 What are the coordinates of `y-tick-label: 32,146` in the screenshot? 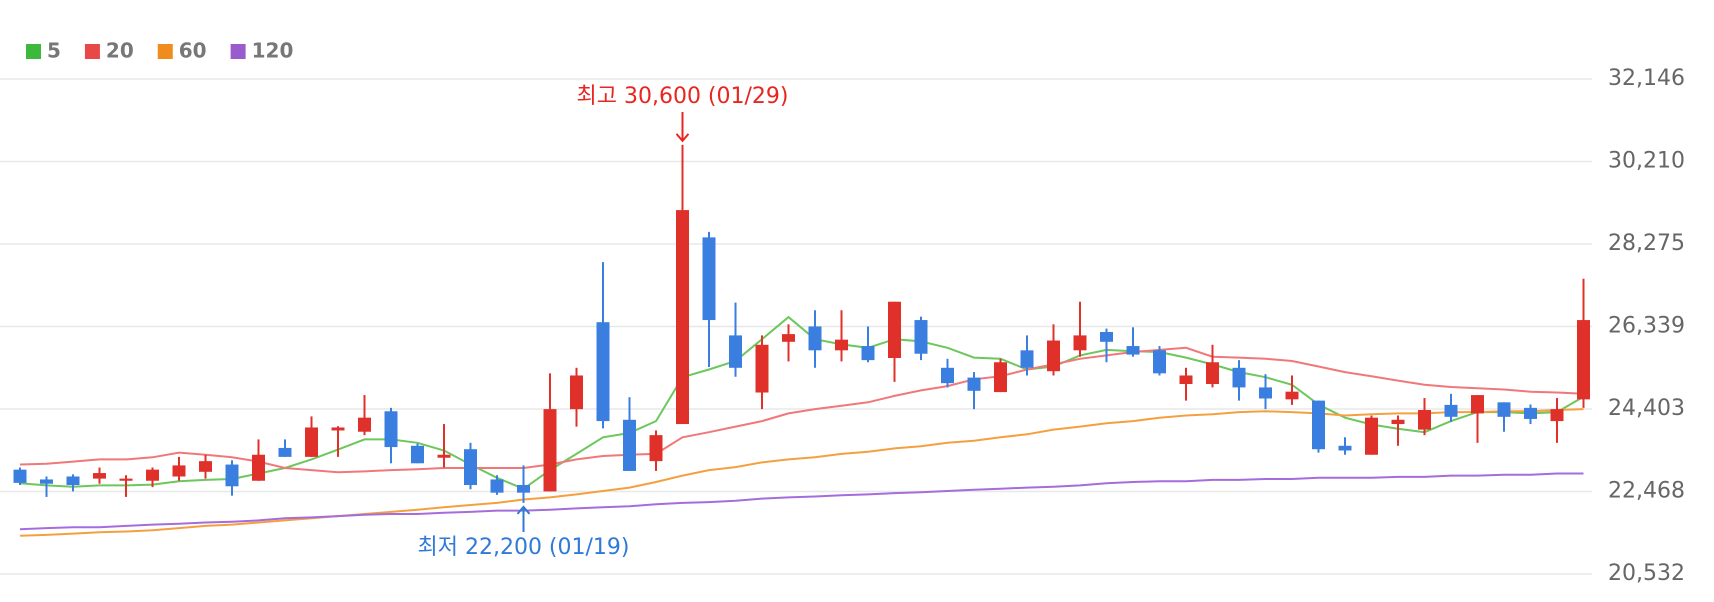 It's located at (1646, 78).